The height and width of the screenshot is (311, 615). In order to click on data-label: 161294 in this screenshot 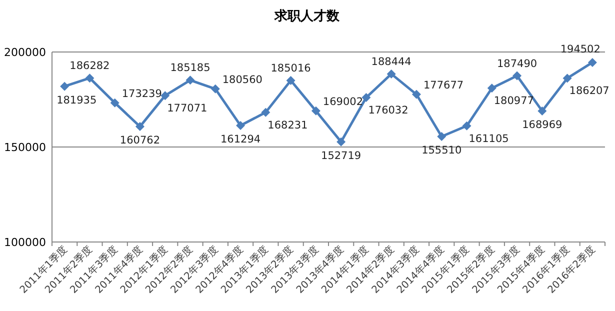, I will do `click(240, 140)`.